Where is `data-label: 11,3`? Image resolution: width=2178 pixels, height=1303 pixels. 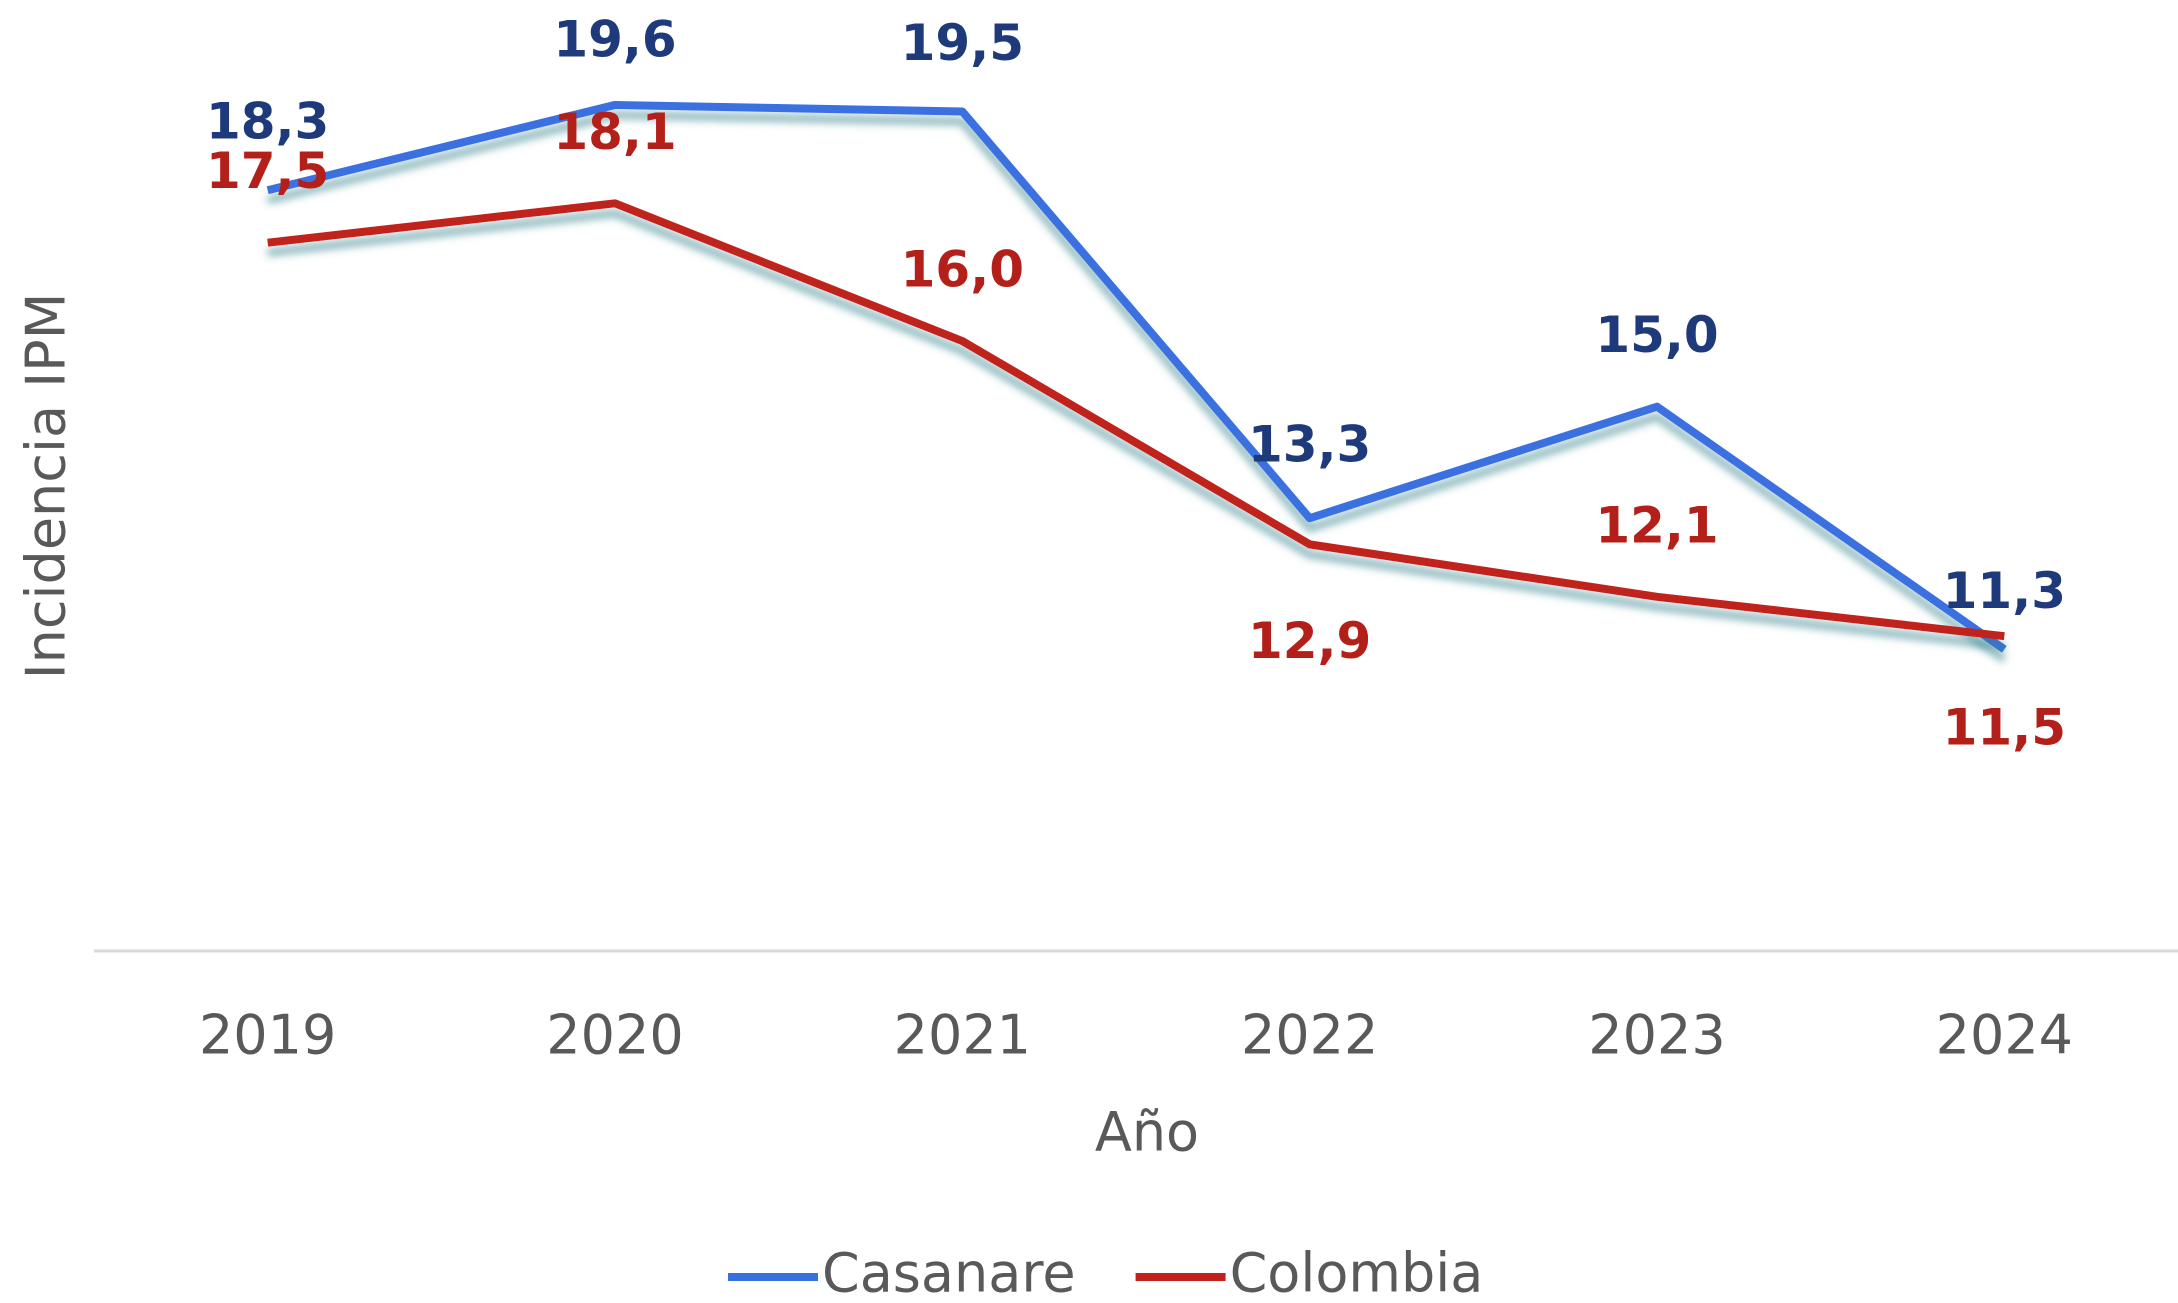 data-label: 11,3 is located at coordinates (2004, 591).